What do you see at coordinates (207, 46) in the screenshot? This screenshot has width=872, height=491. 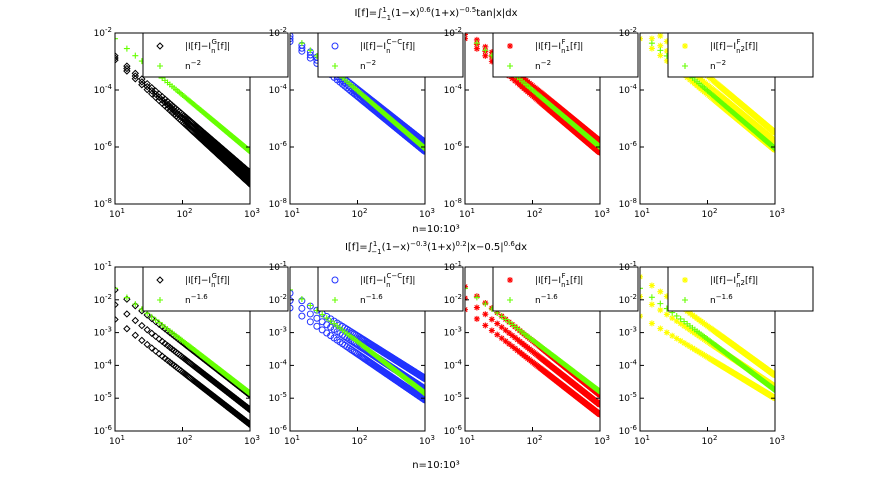 I see `legend-label: |I[f]−InG[f]|` at bounding box center [207, 46].